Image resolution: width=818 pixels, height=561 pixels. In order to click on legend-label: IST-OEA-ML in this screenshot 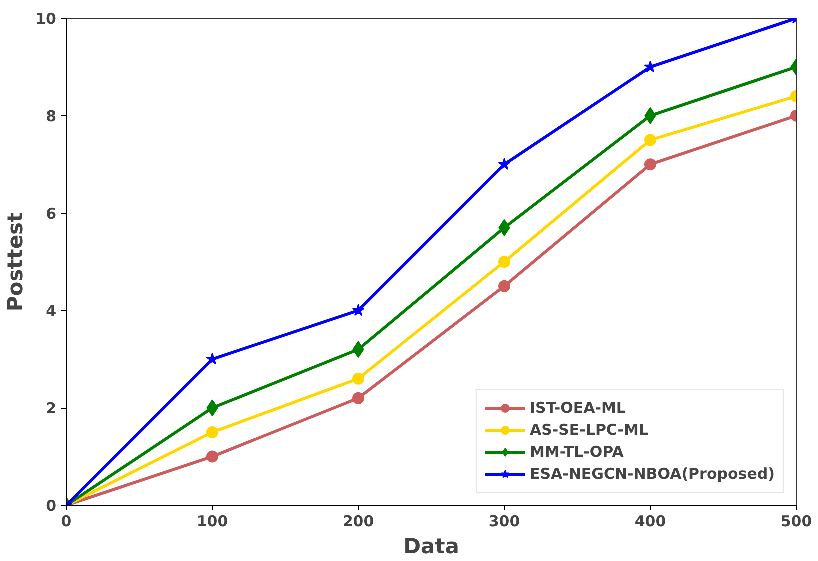, I will do `click(578, 408)`.